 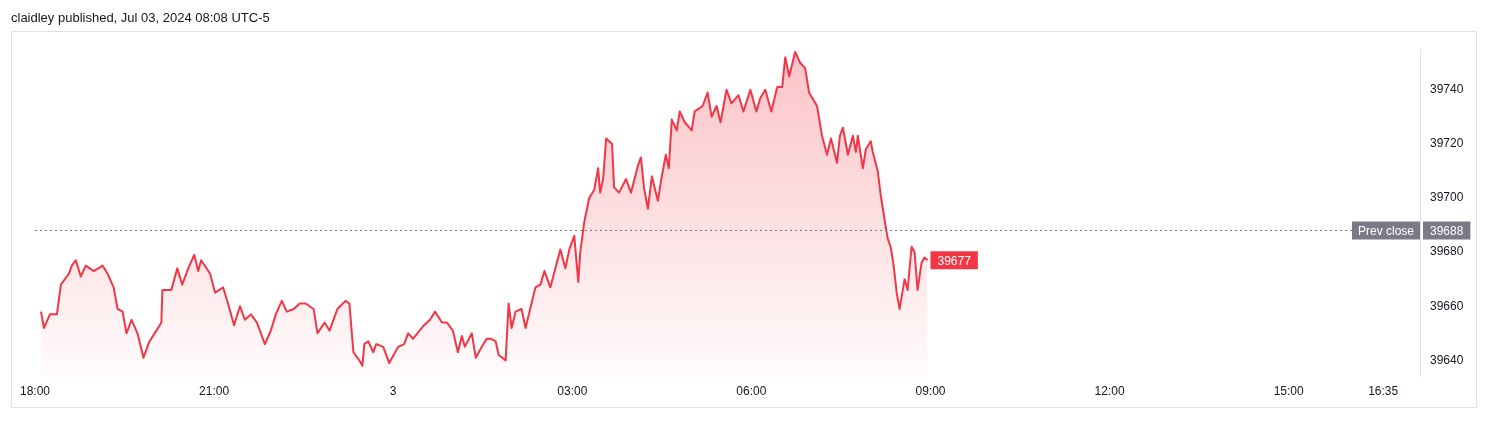 What do you see at coordinates (954, 260) in the screenshot?
I see `annotation: 39677` at bounding box center [954, 260].